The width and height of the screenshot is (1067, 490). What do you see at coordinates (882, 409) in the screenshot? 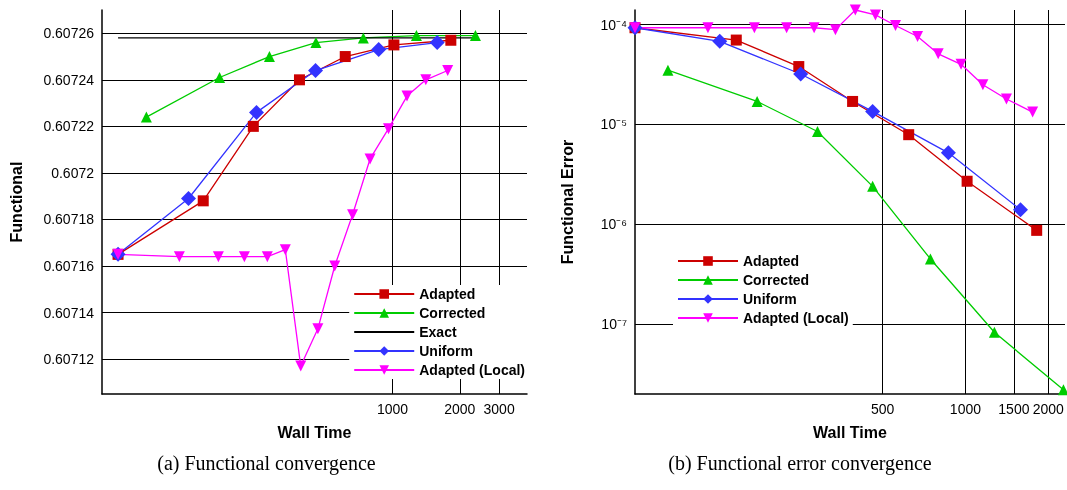
I see `x-tick-label: 500` at bounding box center [882, 409].